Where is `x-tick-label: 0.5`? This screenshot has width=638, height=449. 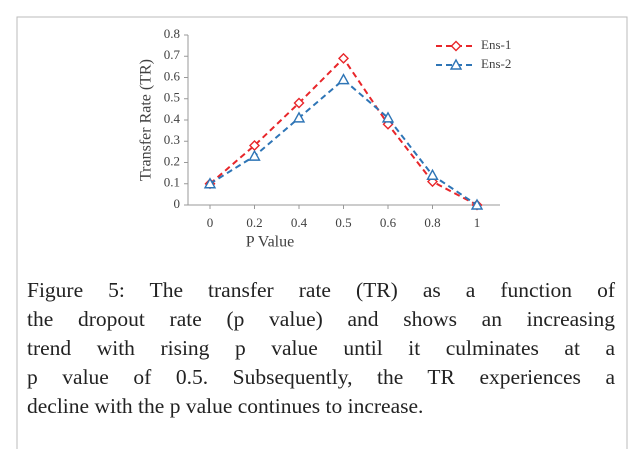 x-tick-label: 0.5 is located at coordinates (343, 222).